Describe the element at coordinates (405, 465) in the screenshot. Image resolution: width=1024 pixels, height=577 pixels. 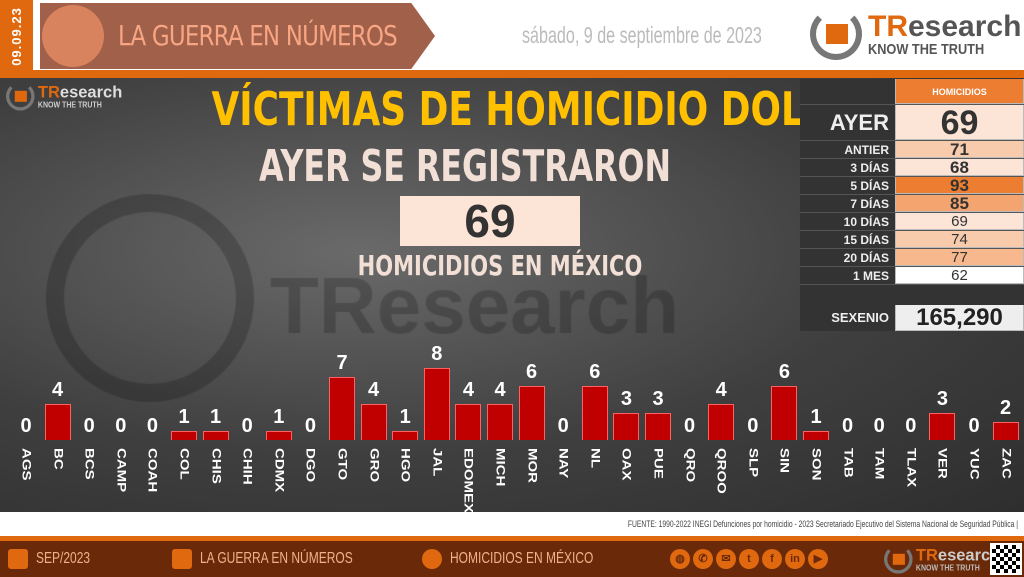
I see `tick-label: HGO` at that location.